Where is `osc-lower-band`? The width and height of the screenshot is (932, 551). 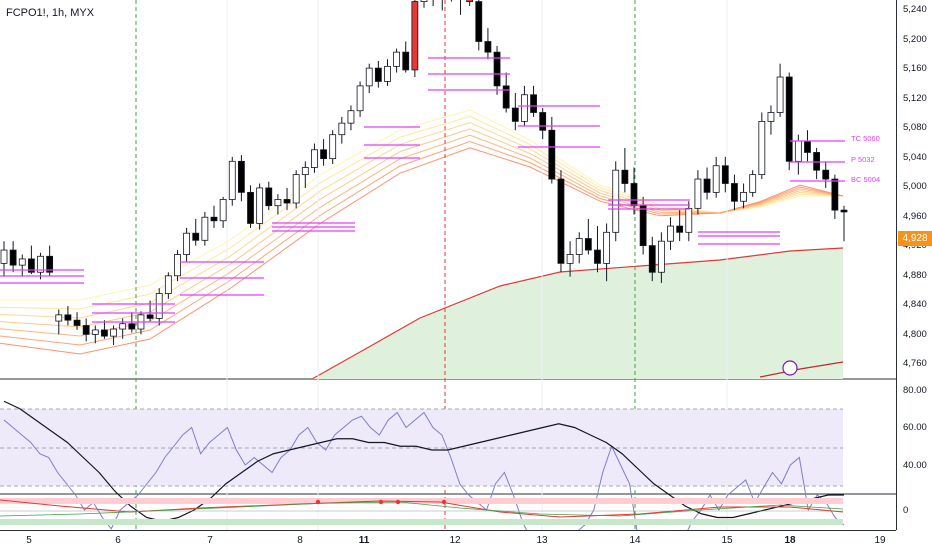 osc-lower-band is located at coordinates (421, 522).